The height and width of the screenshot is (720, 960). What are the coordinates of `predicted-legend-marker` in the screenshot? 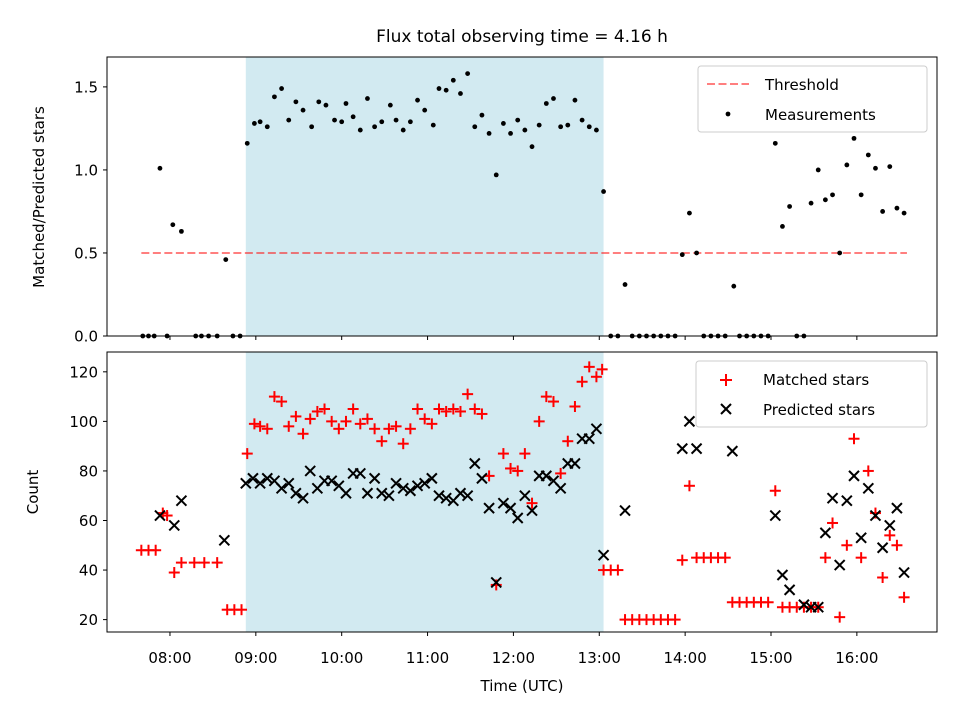 It's located at (726, 409).